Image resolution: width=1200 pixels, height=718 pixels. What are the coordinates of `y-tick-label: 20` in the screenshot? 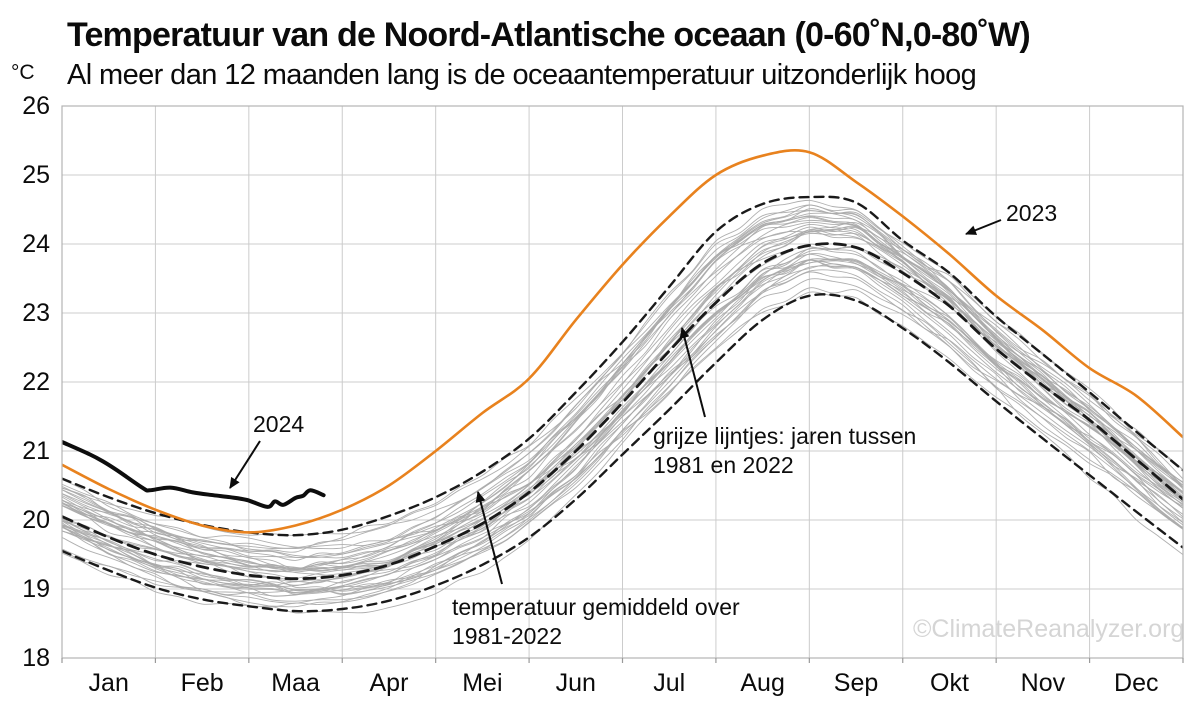 It's located at (36, 520).